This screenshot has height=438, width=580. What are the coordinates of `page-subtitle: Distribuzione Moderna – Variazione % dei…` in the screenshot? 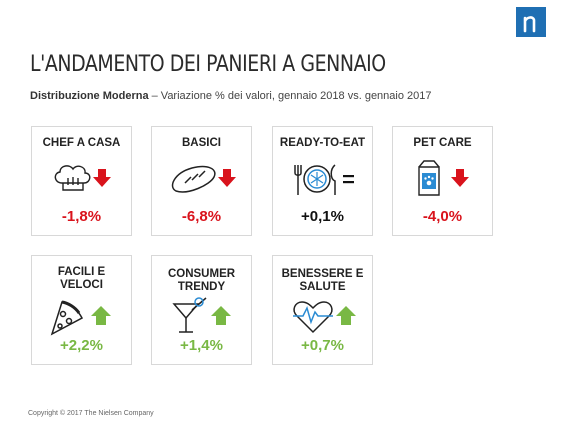 It's located at (231, 96).